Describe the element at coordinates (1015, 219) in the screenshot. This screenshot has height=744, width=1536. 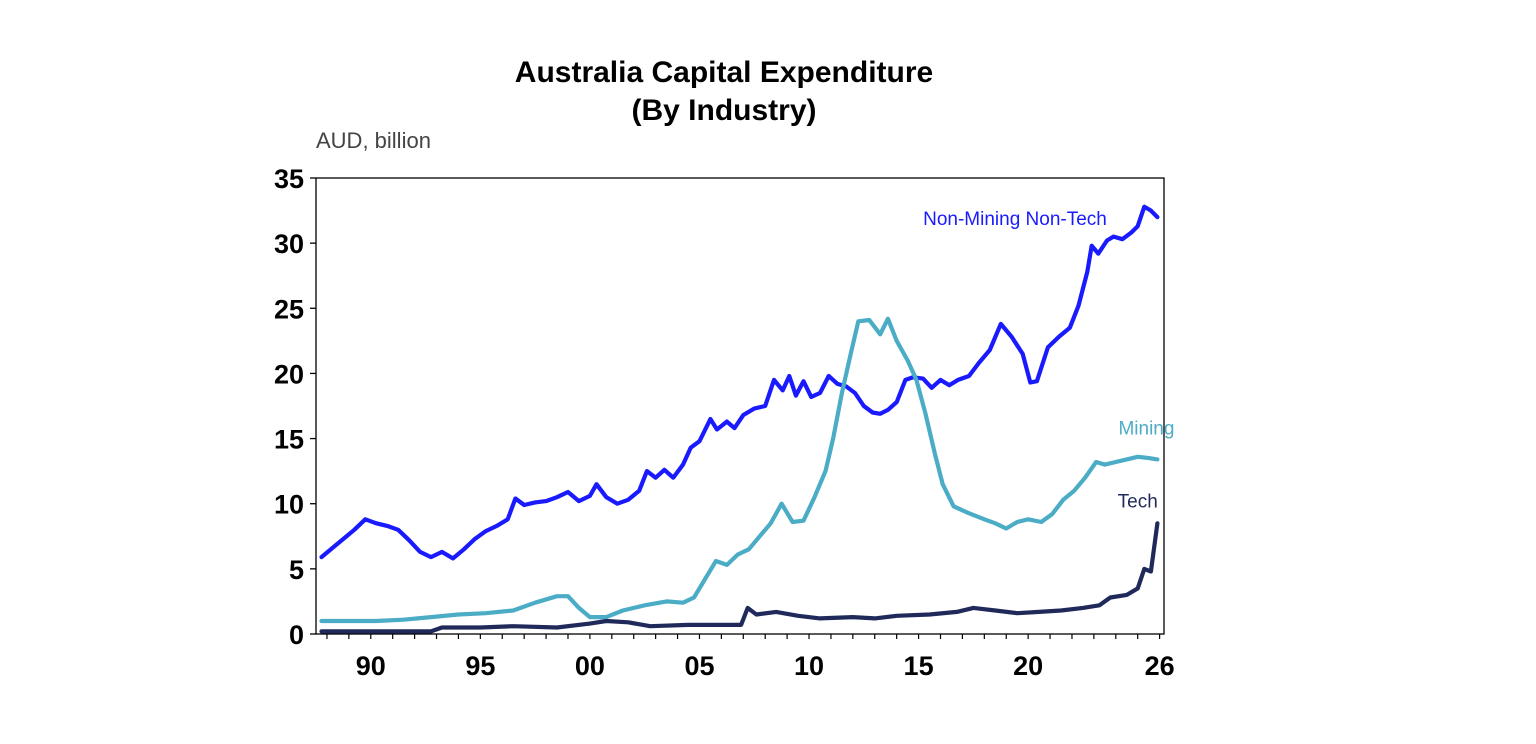
I see `series-label: Non-Mining Non-Tech` at that location.